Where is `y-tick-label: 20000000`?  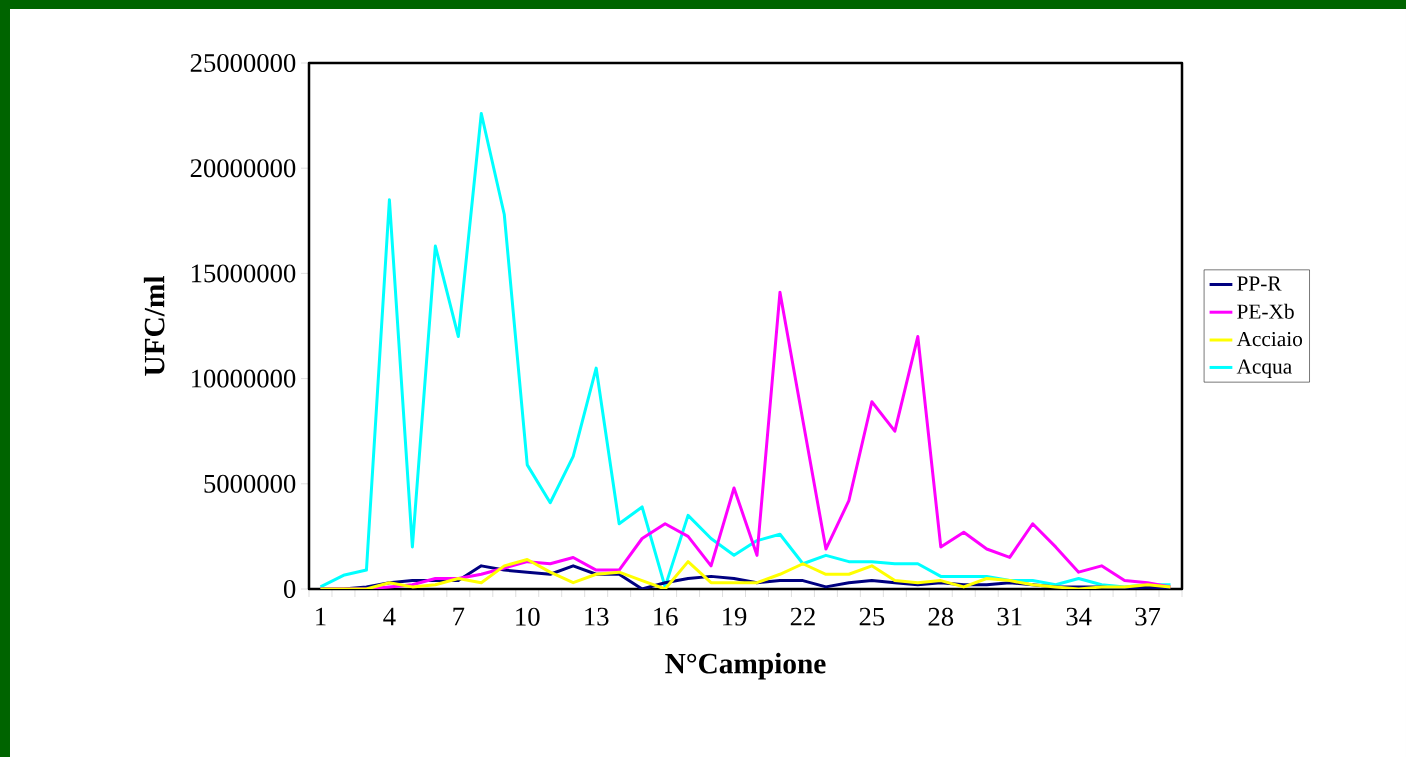 y-tick-label: 20000000 is located at coordinates (243, 168).